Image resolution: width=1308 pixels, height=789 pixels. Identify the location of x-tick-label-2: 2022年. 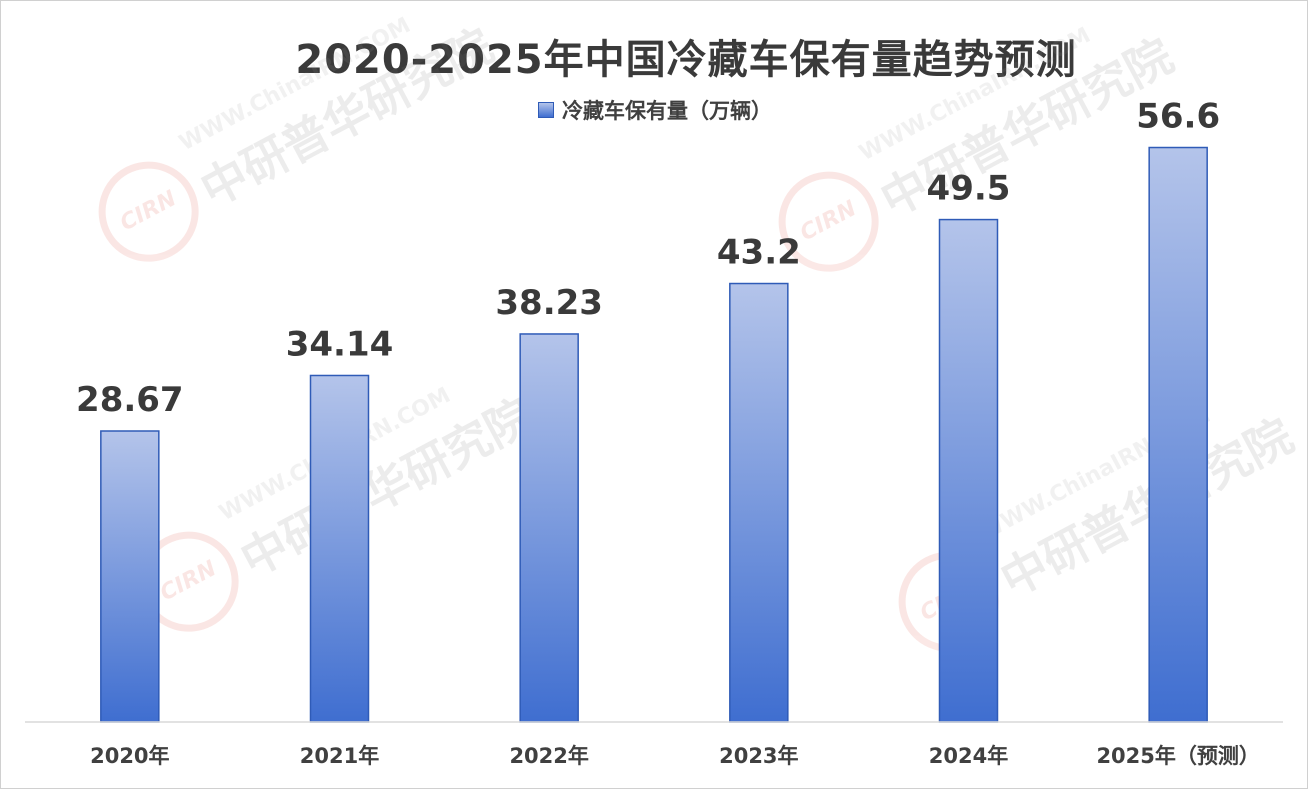
(548, 756).